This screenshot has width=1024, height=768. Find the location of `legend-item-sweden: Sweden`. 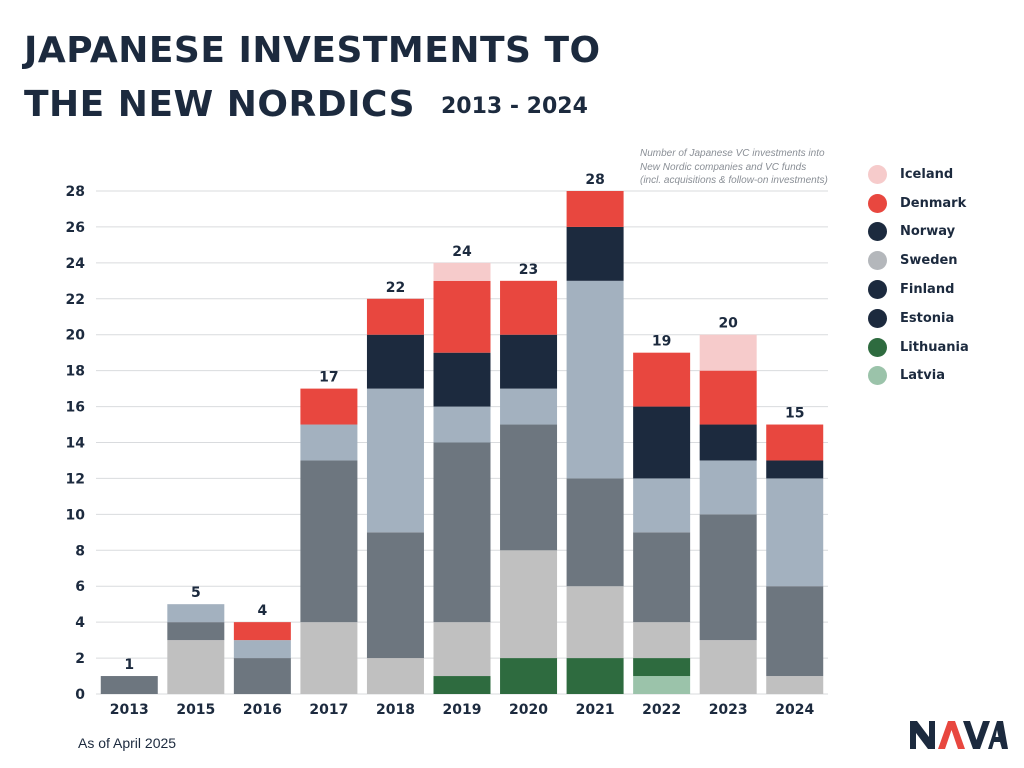

legend-item-sweden: Sweden is located at coordinates (918, 260).